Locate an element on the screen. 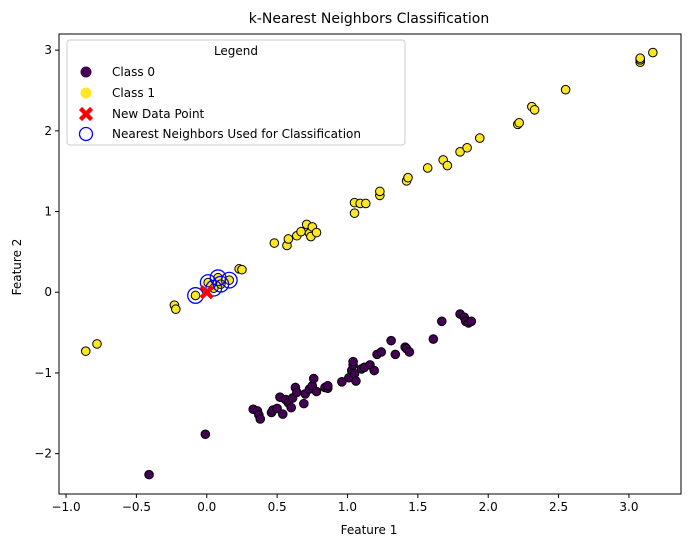  x-tick-label: 3.0 is located at coordinates (628, 507).